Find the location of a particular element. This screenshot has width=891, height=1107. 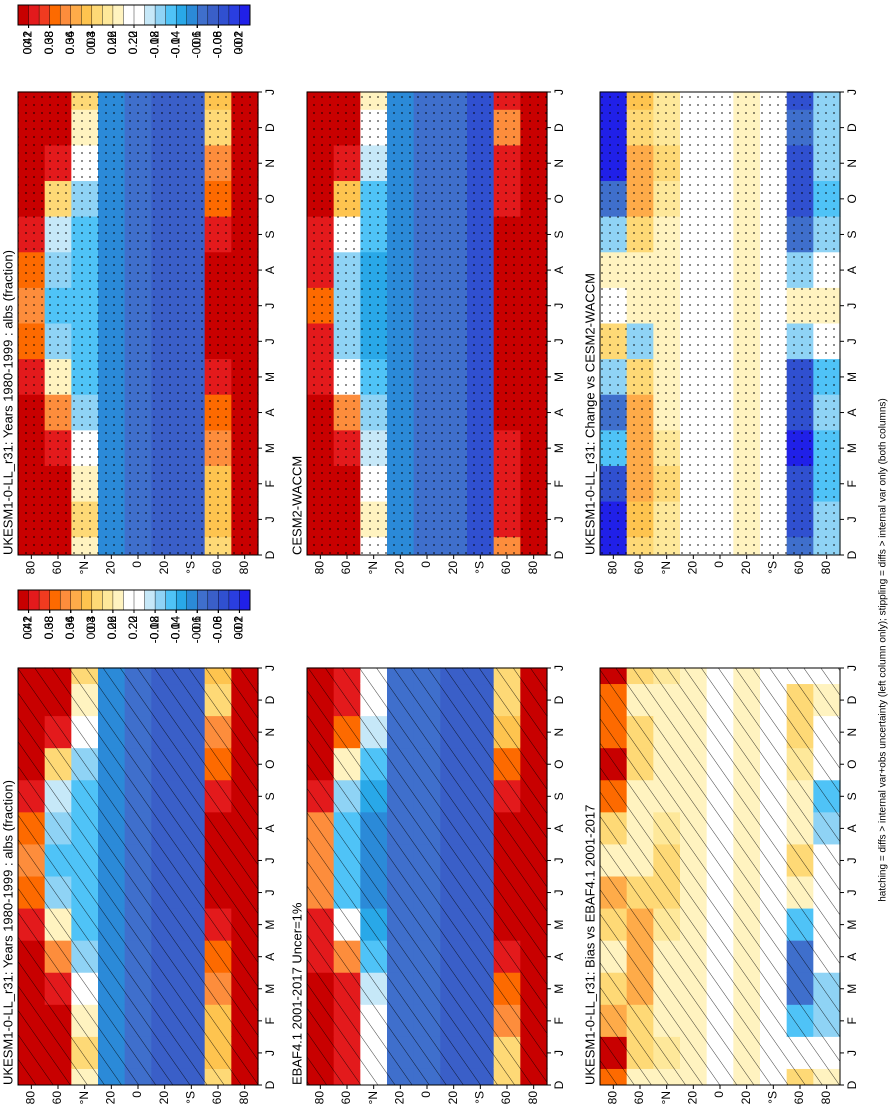

colorbar-label: 0.08 is located at coordinates (49, 628).